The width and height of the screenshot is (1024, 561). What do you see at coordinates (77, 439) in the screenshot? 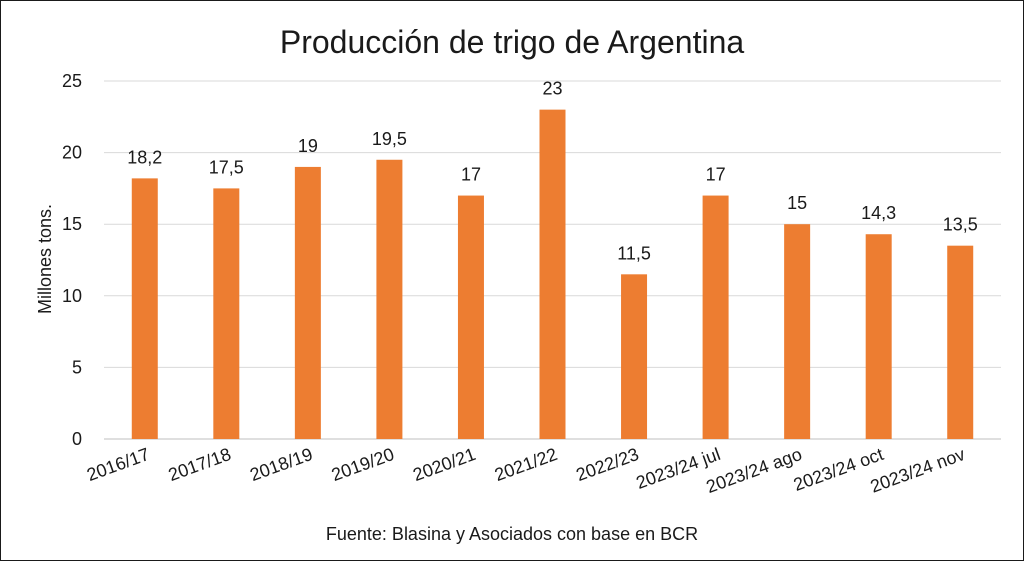
I see `y-tick-label: 0` at bounding box center [77, 439].